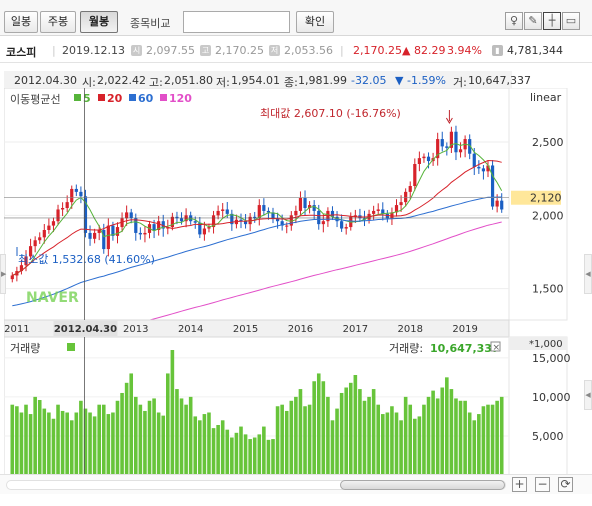  Describe the element at coordinates (542, 484) in the screenshot. I see `zoom-out-button: −` at that location.